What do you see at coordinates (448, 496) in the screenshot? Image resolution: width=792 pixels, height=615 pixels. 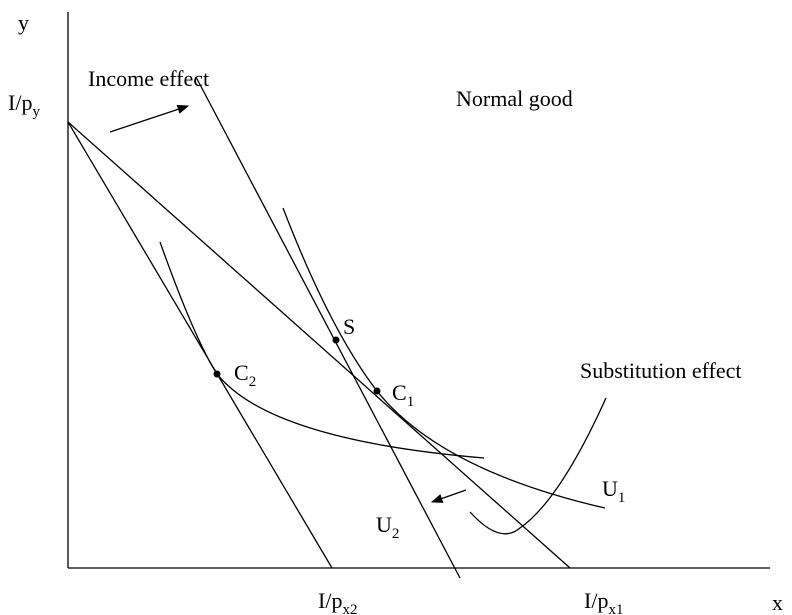 I see `shift-arrow` at bounding box center [448, 496].